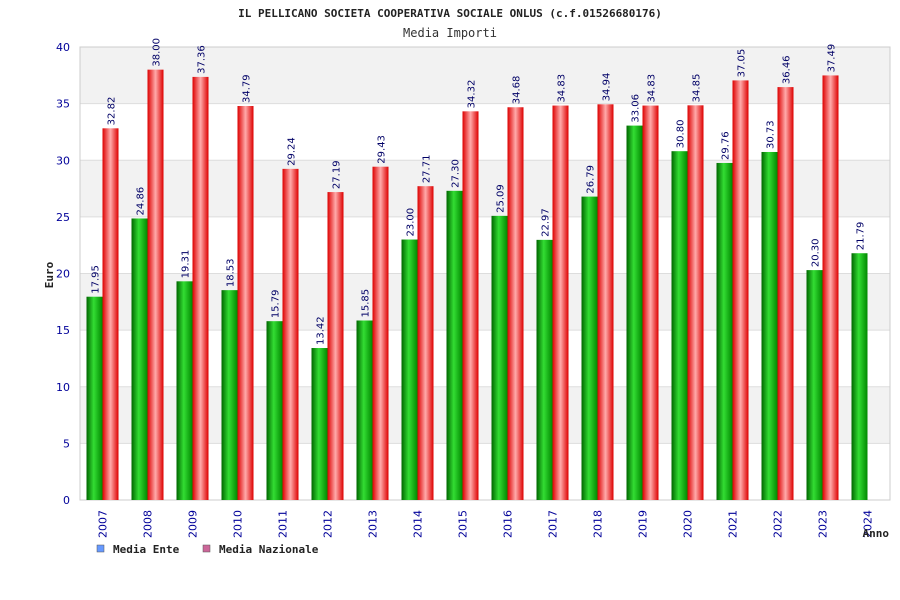 The image size is (900, 600). What do you see at coordinates (238, 524) in the screenshot?
I see `x-tick-label: 2010` at bounding box center [238, 524].